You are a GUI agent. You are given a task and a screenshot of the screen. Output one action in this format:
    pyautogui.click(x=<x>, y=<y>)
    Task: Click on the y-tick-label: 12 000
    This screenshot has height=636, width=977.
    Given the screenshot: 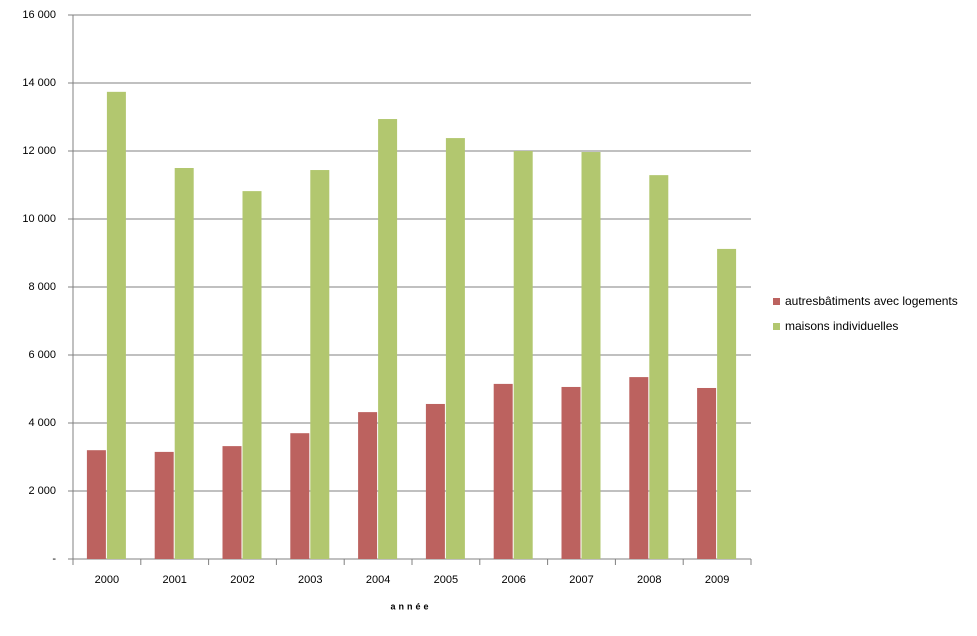 What is the action you would take?
    pyautogui.click(x=39, y=151)
    